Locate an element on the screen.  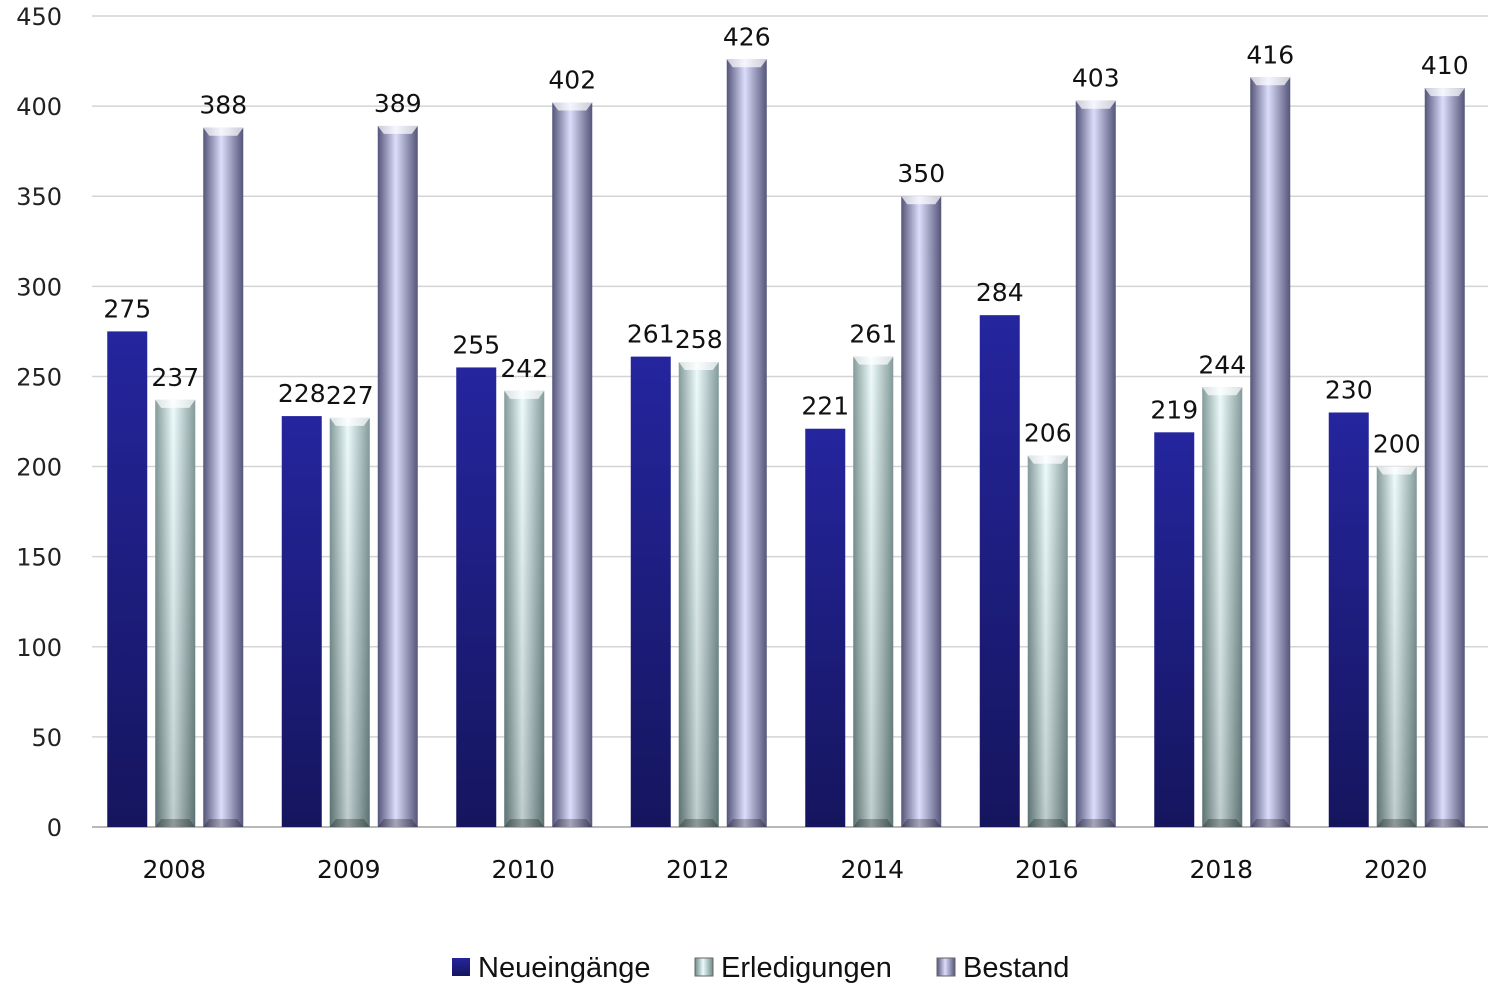
data-label: 426 is located at coordinates (747, 36).